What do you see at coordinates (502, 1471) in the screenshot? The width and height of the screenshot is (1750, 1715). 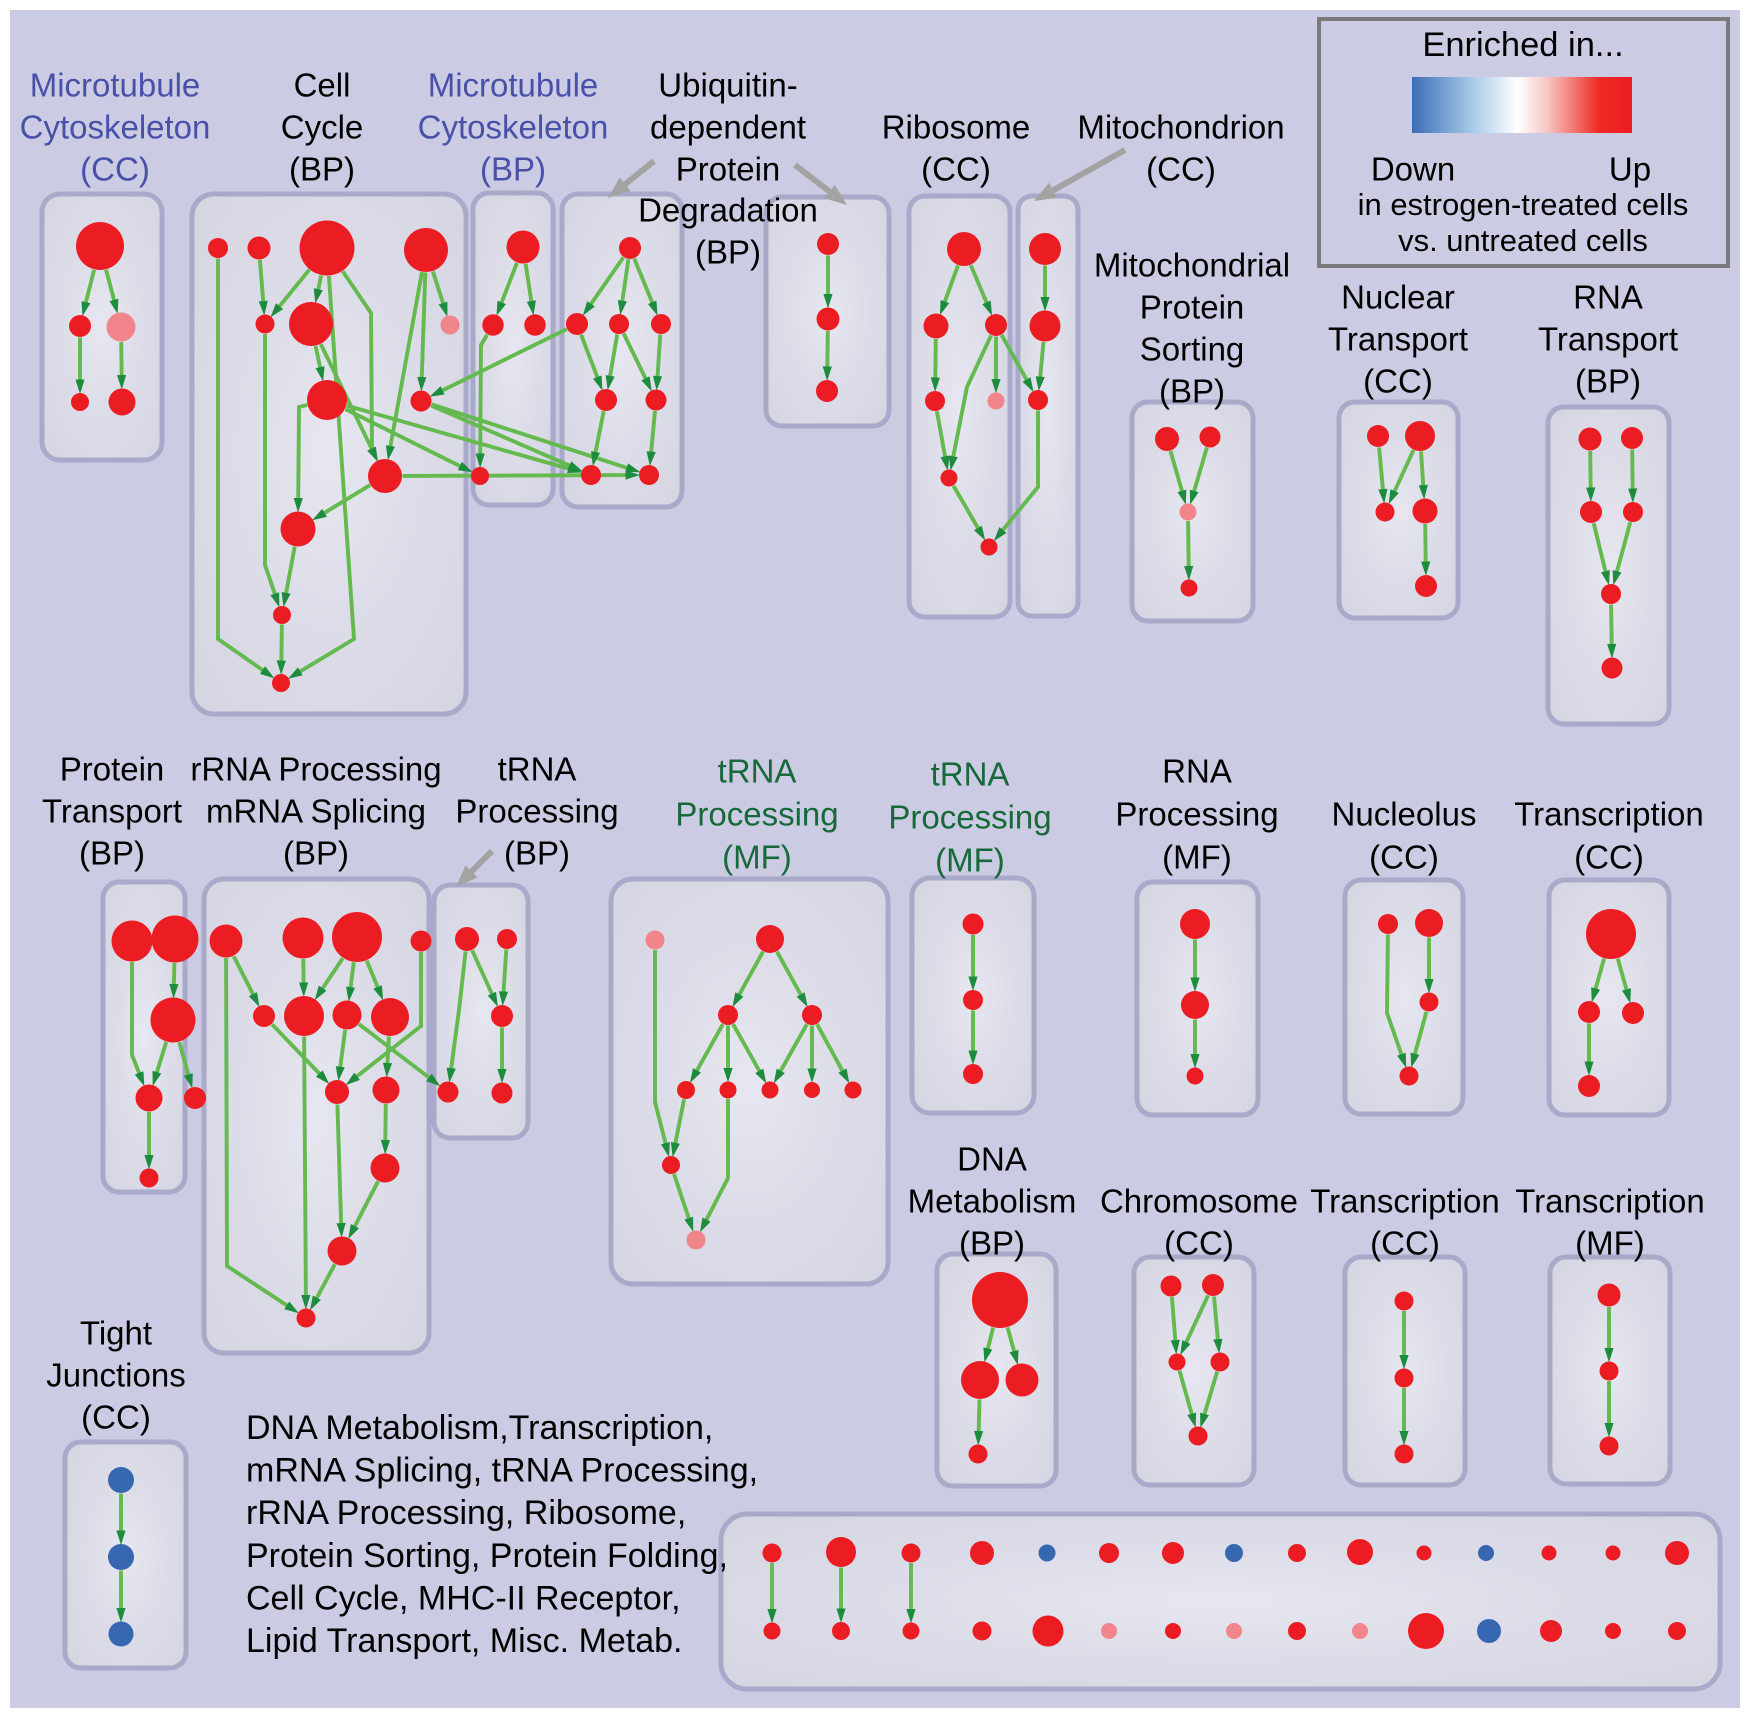 I see `svg-text:mRNA Splicing, tRNA Processing: mRNA Splicing, tRNA Processing,` at bounding box center [502, 1471].